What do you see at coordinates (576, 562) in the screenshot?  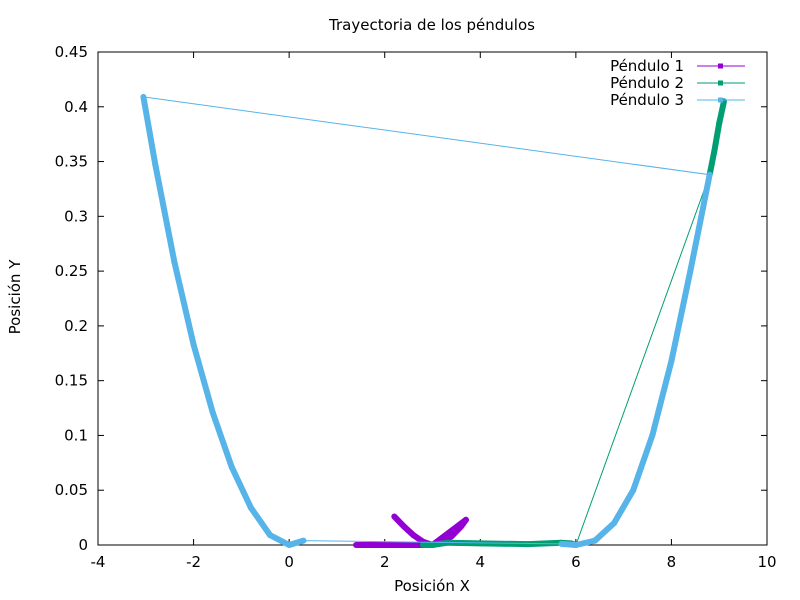 I see `x-tick-label: 6` at bounding box center [576, 562].